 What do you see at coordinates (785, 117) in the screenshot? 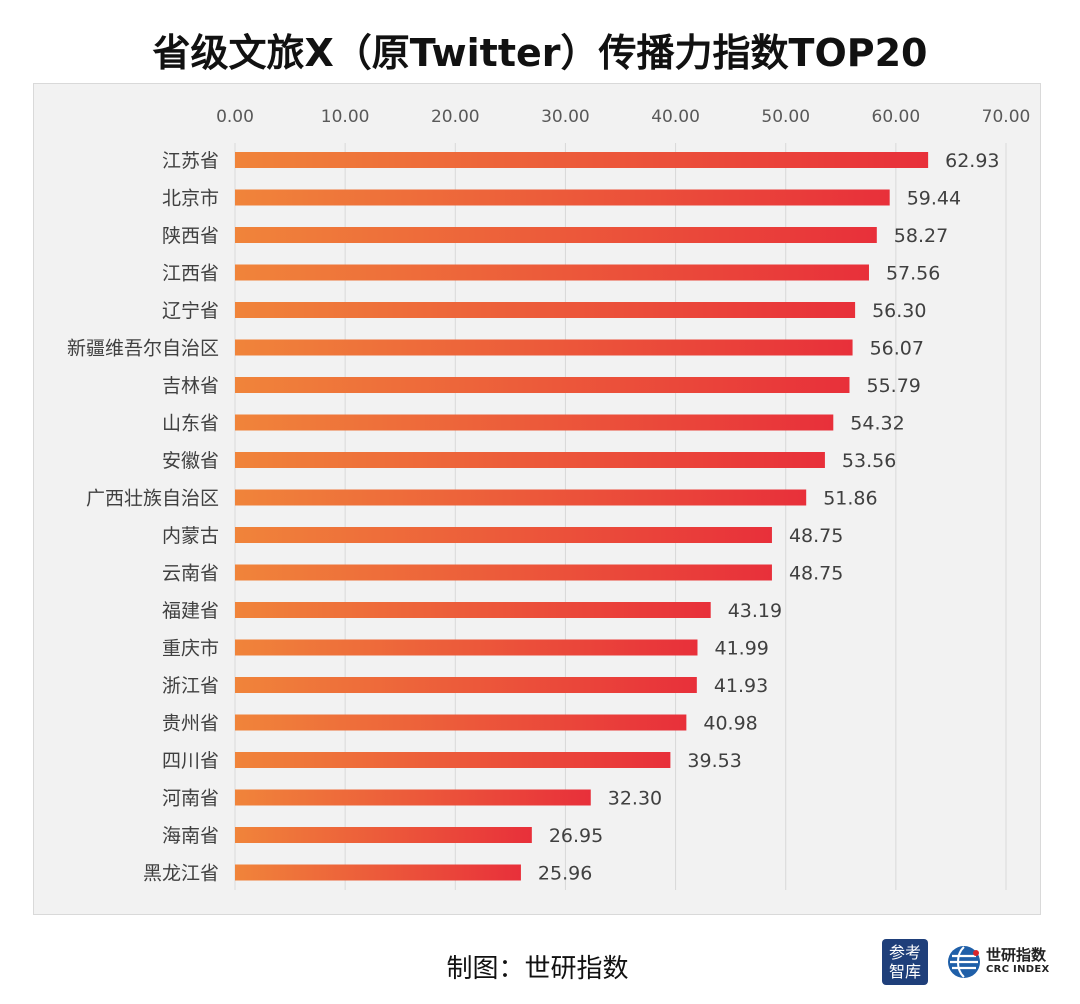
I see `x-tick-label: 50.00` at bounding box center [785, 117].